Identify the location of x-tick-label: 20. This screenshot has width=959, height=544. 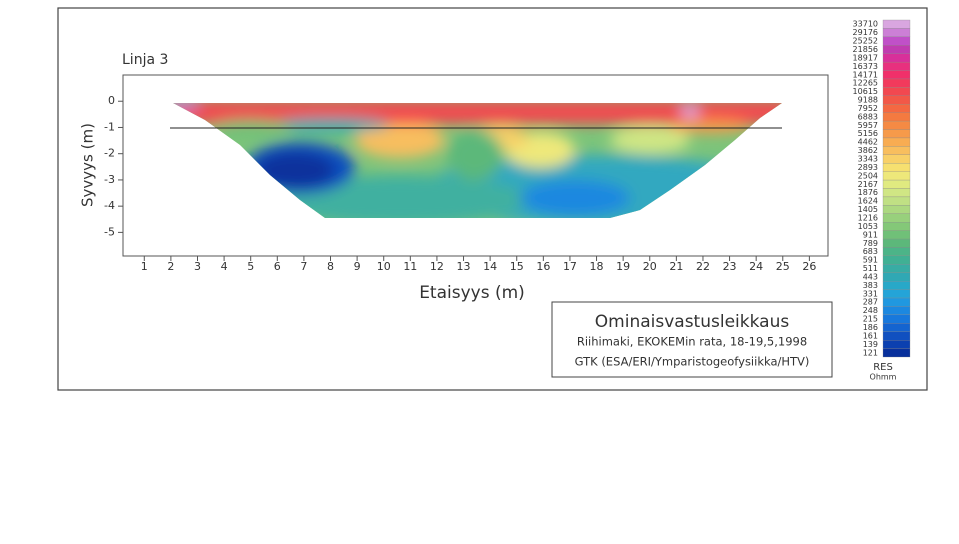
(650, 266).